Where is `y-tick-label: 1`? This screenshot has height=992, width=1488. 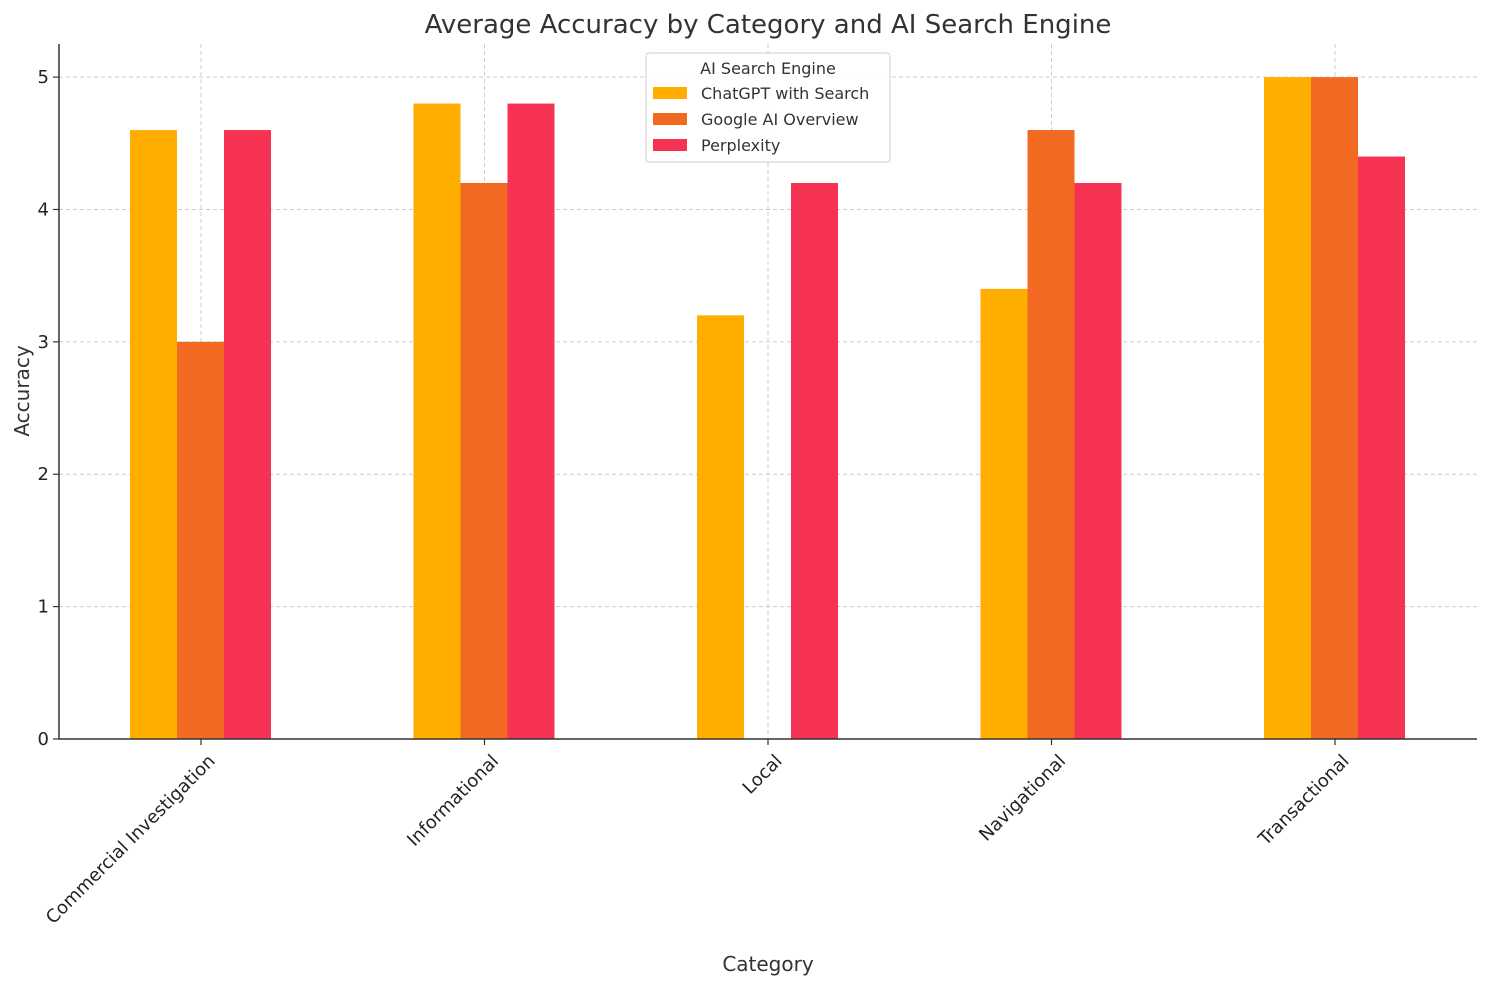 y-tick-label: 1 is located at coordinates (43, 607).